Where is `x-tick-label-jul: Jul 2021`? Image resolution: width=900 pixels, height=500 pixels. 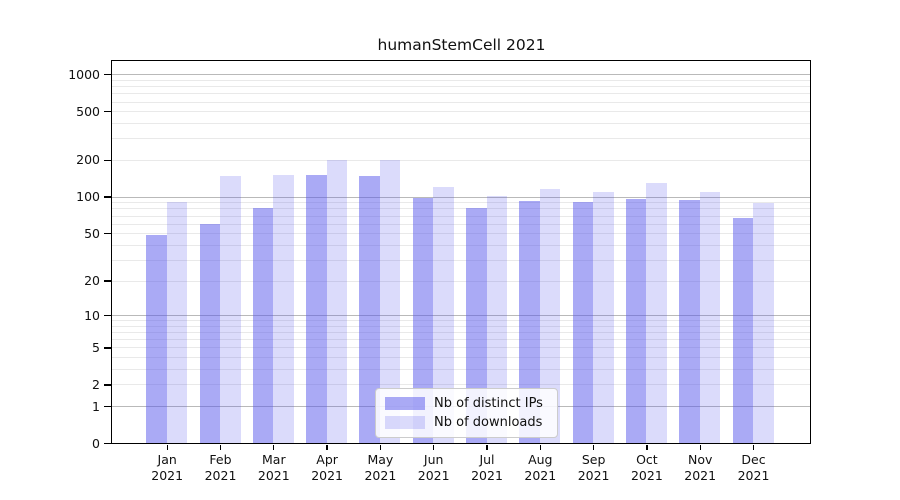
x-tick-label-jul: Jul 2021 is located at coordinates (487, 467).